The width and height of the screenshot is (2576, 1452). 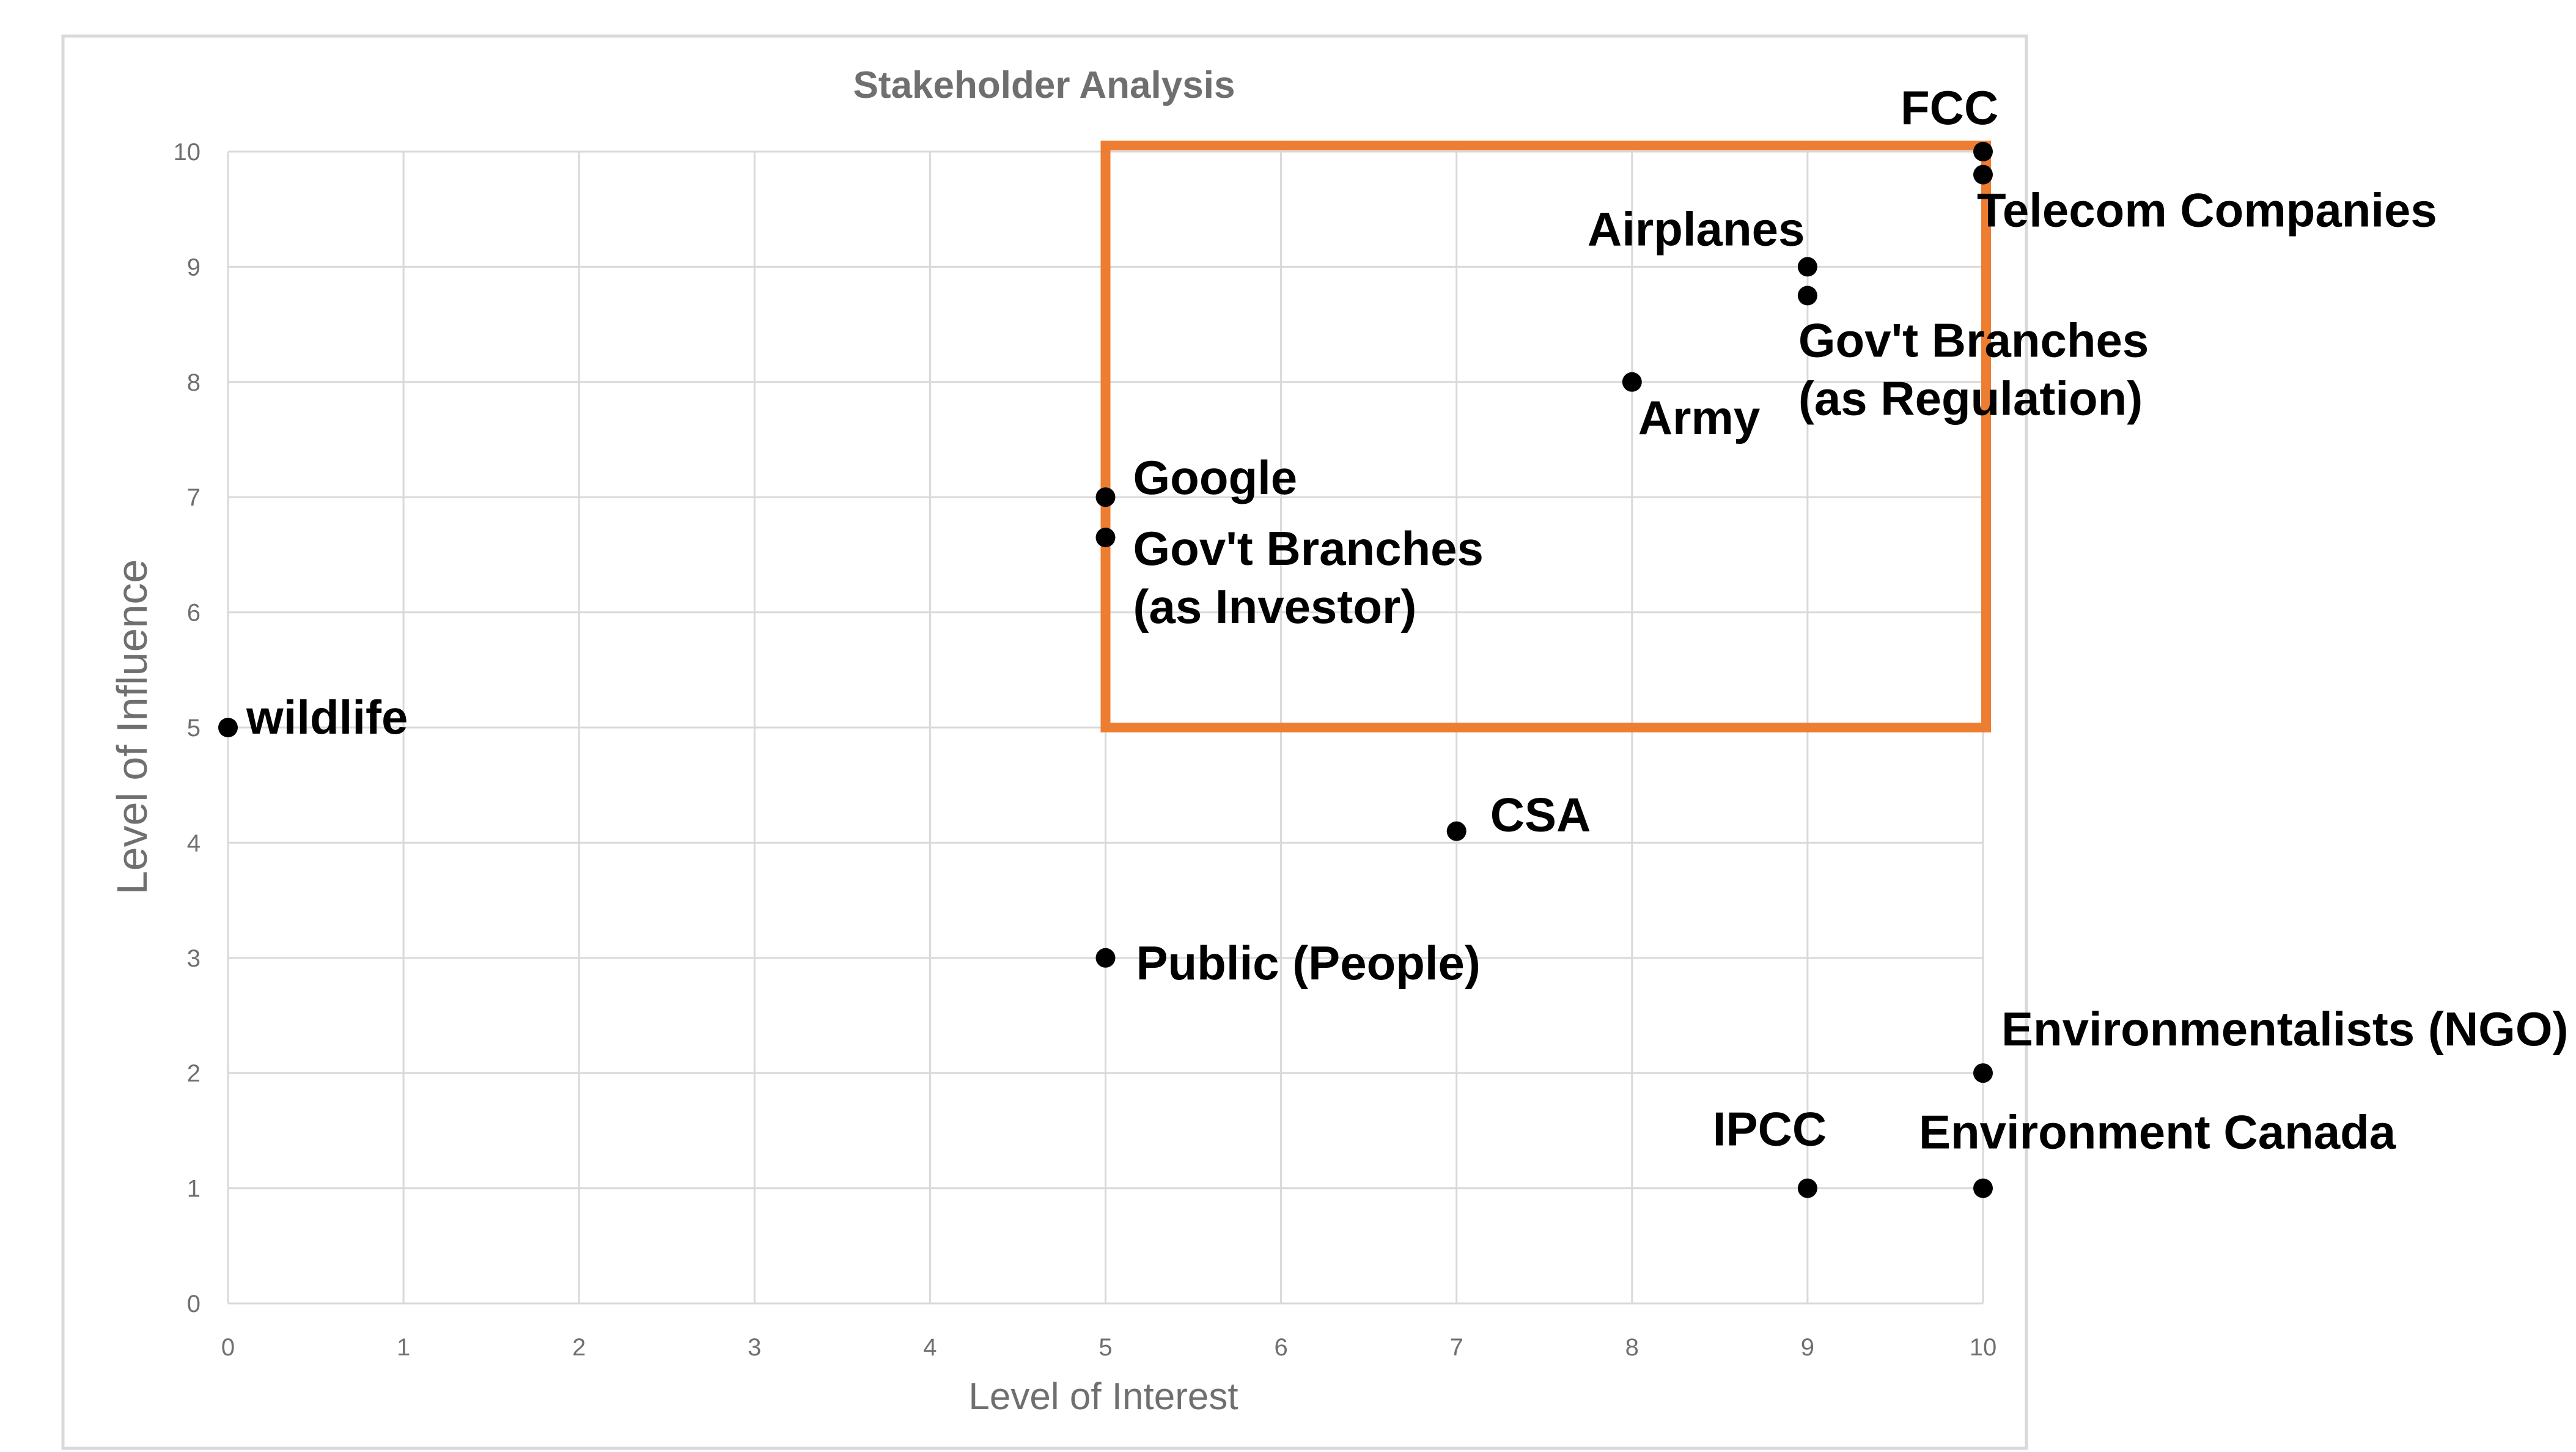 I want to click on point-label: Telecom Companies, so click(x=2207, y=210).